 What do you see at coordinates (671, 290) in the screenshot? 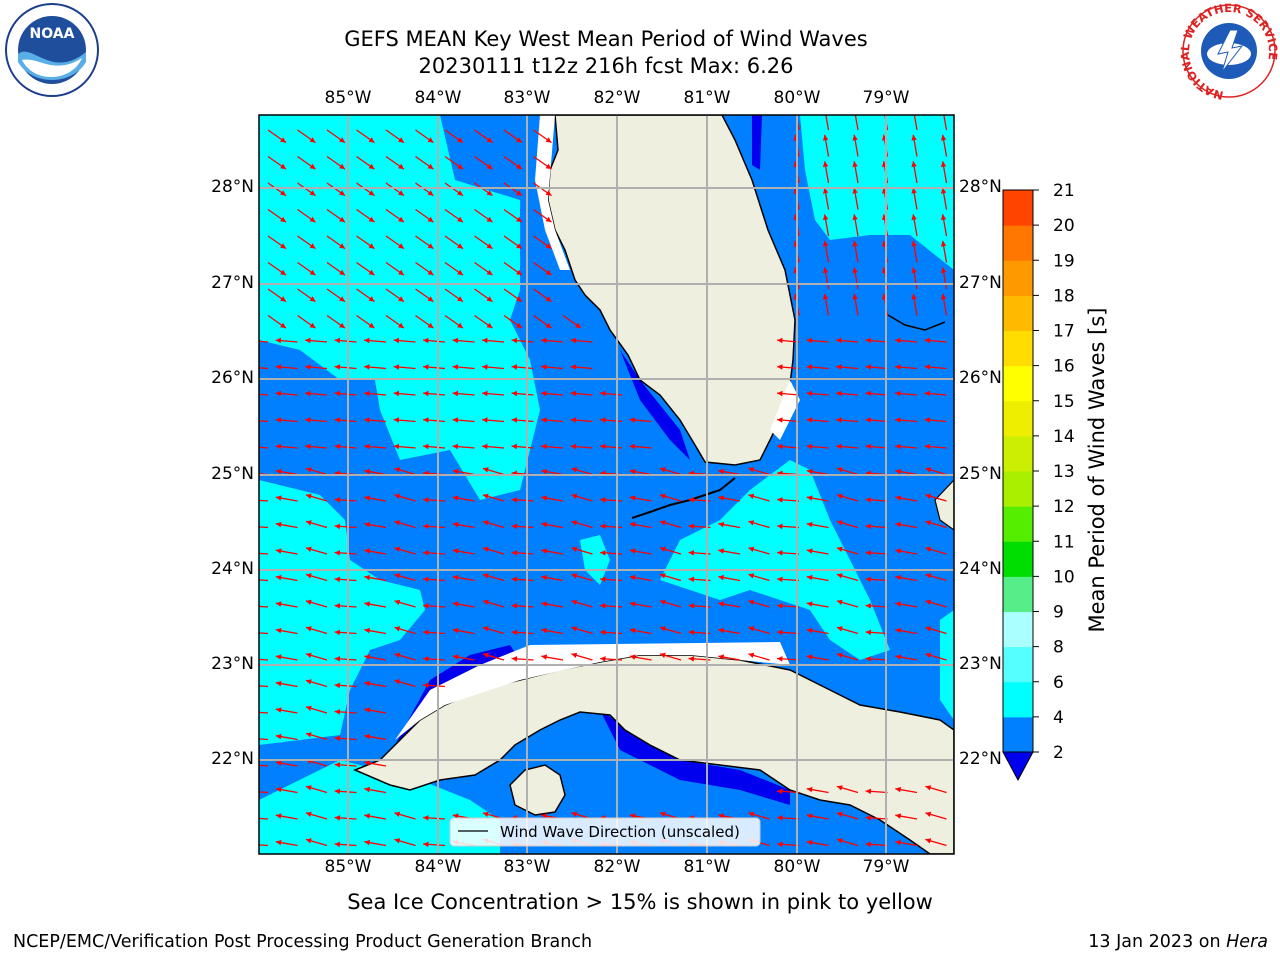
I see `land-florida` at bounding box center [671, 290].